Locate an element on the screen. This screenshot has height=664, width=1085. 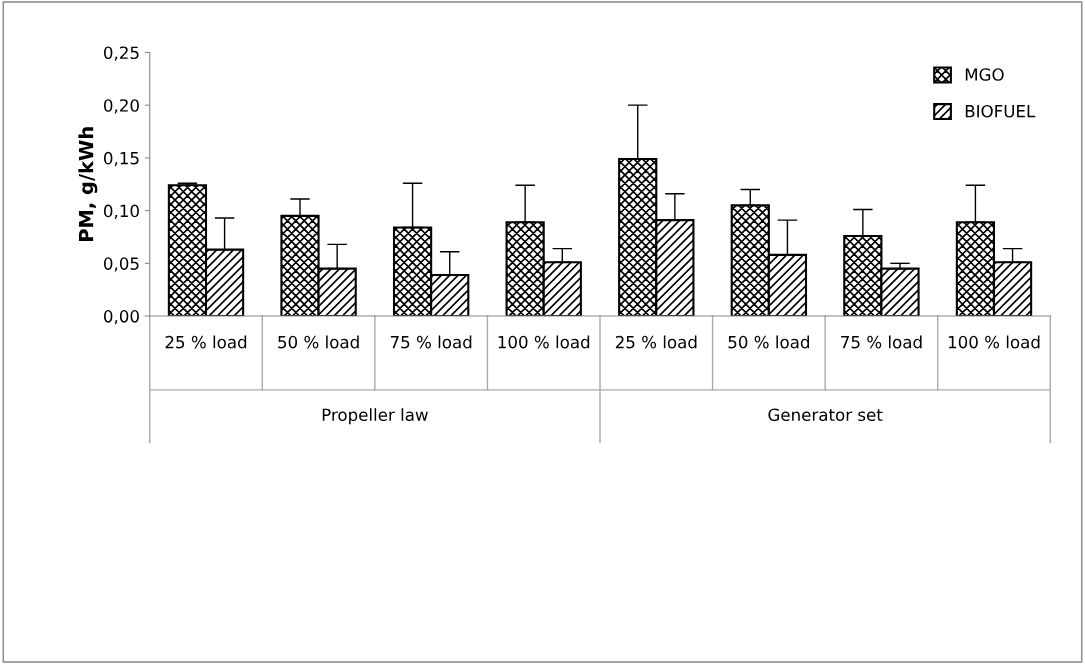
y-tick-label: 0,00 is located at coordinates (121, 317).